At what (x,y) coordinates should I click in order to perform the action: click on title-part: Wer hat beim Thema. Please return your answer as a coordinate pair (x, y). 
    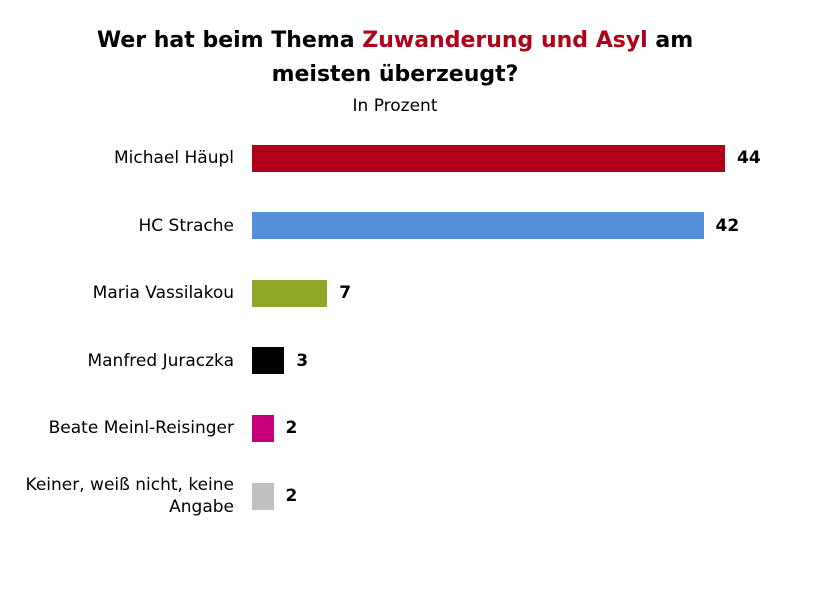
    Looking at the image, I should click on (225, 40).